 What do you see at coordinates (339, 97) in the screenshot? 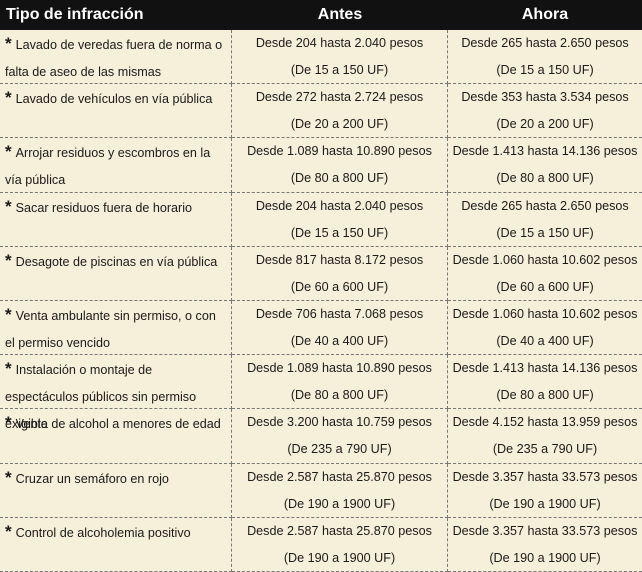
I see `fine-range: Desde 272 hasta 2.724 pesos` at bounding box center [339, 97].